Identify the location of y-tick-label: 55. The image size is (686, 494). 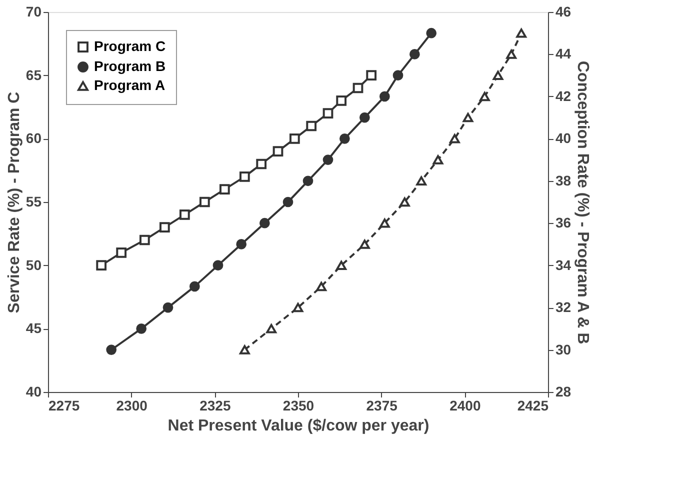
(34, 202).